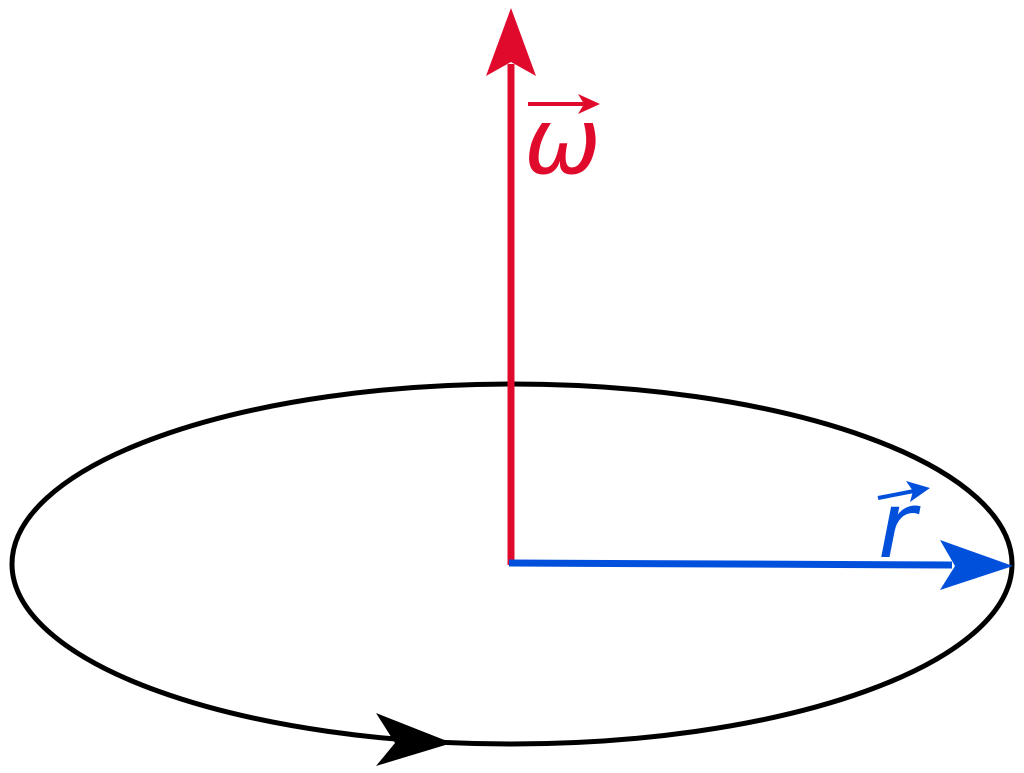  What do you see at coordinates (897, 525) in the screenshot?
I see `radius-label: r` at bounding box center [897, 525].